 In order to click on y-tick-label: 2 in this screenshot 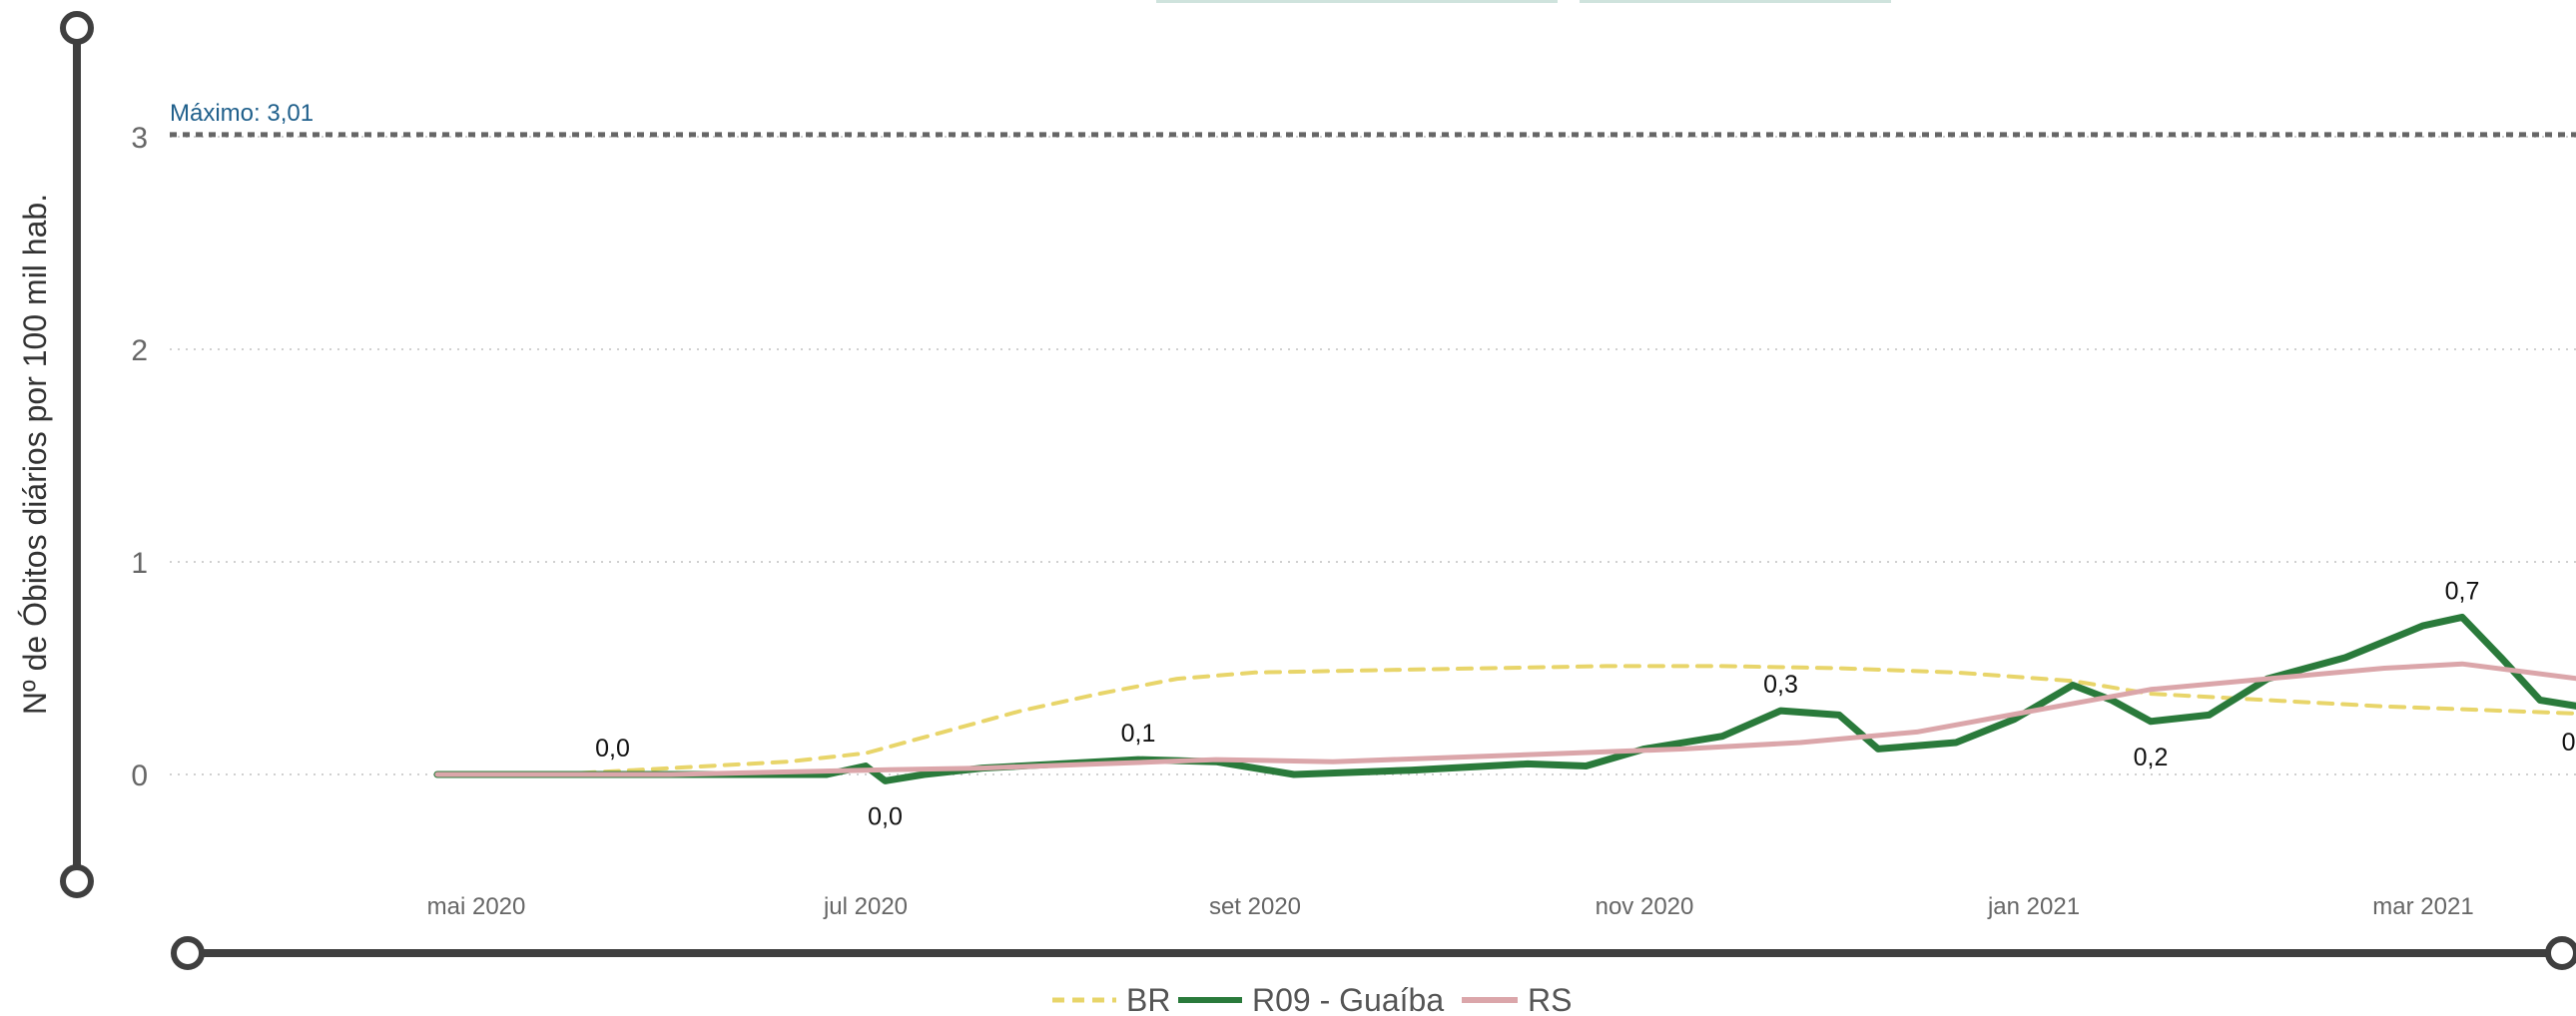, I will do `click(139, 350)`.